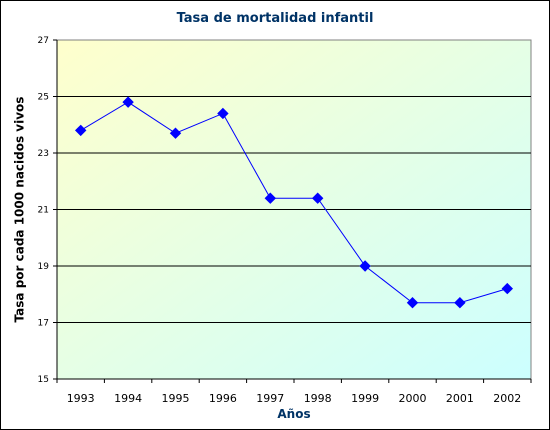 This screenshot has height=430, width=550. I want to click on y-tick-label: 15, so click(43, 380).